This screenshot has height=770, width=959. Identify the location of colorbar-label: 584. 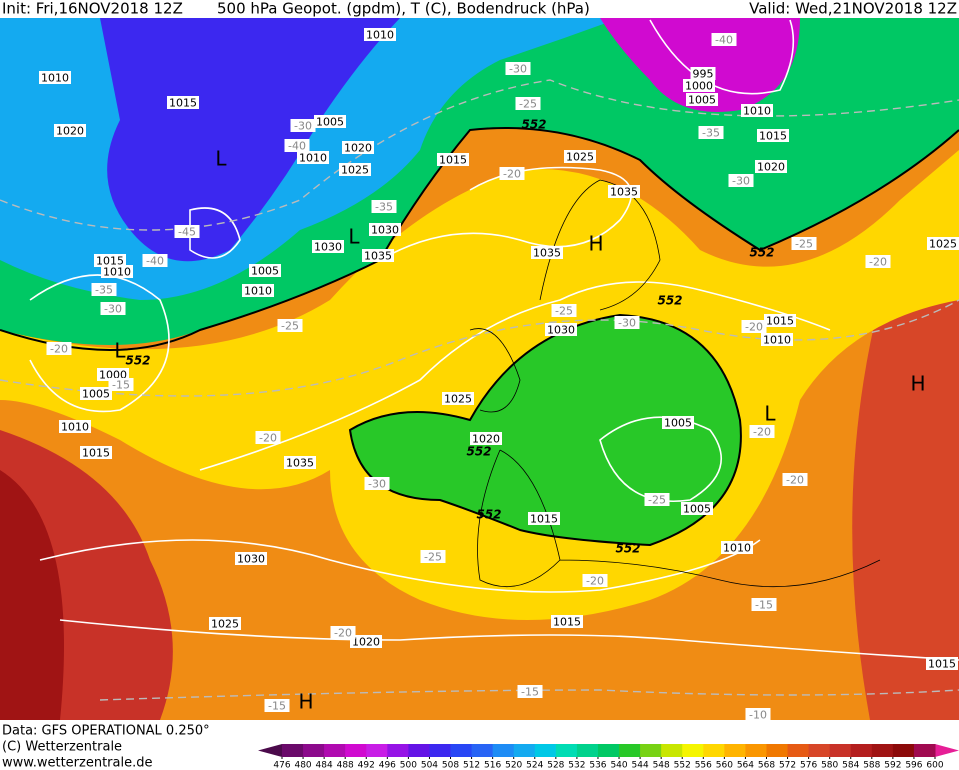
(850, 765).